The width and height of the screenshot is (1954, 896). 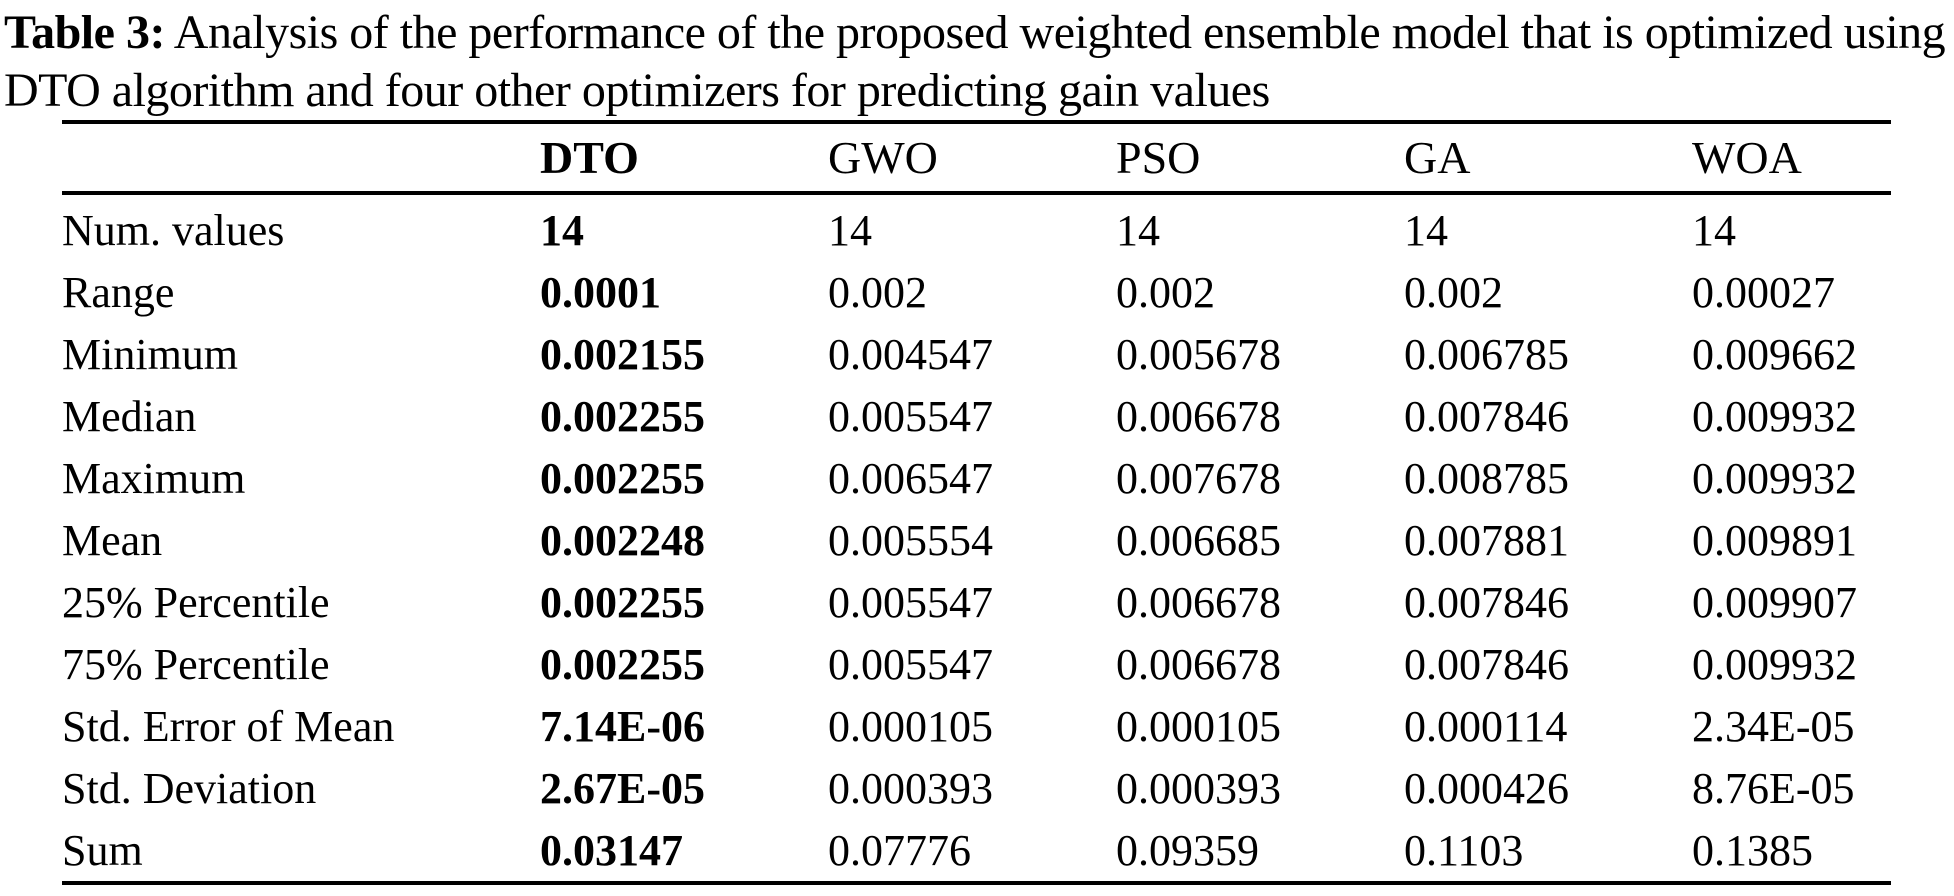 I want to click on row-label: 75% Percentile, so click(x=196, y=664).